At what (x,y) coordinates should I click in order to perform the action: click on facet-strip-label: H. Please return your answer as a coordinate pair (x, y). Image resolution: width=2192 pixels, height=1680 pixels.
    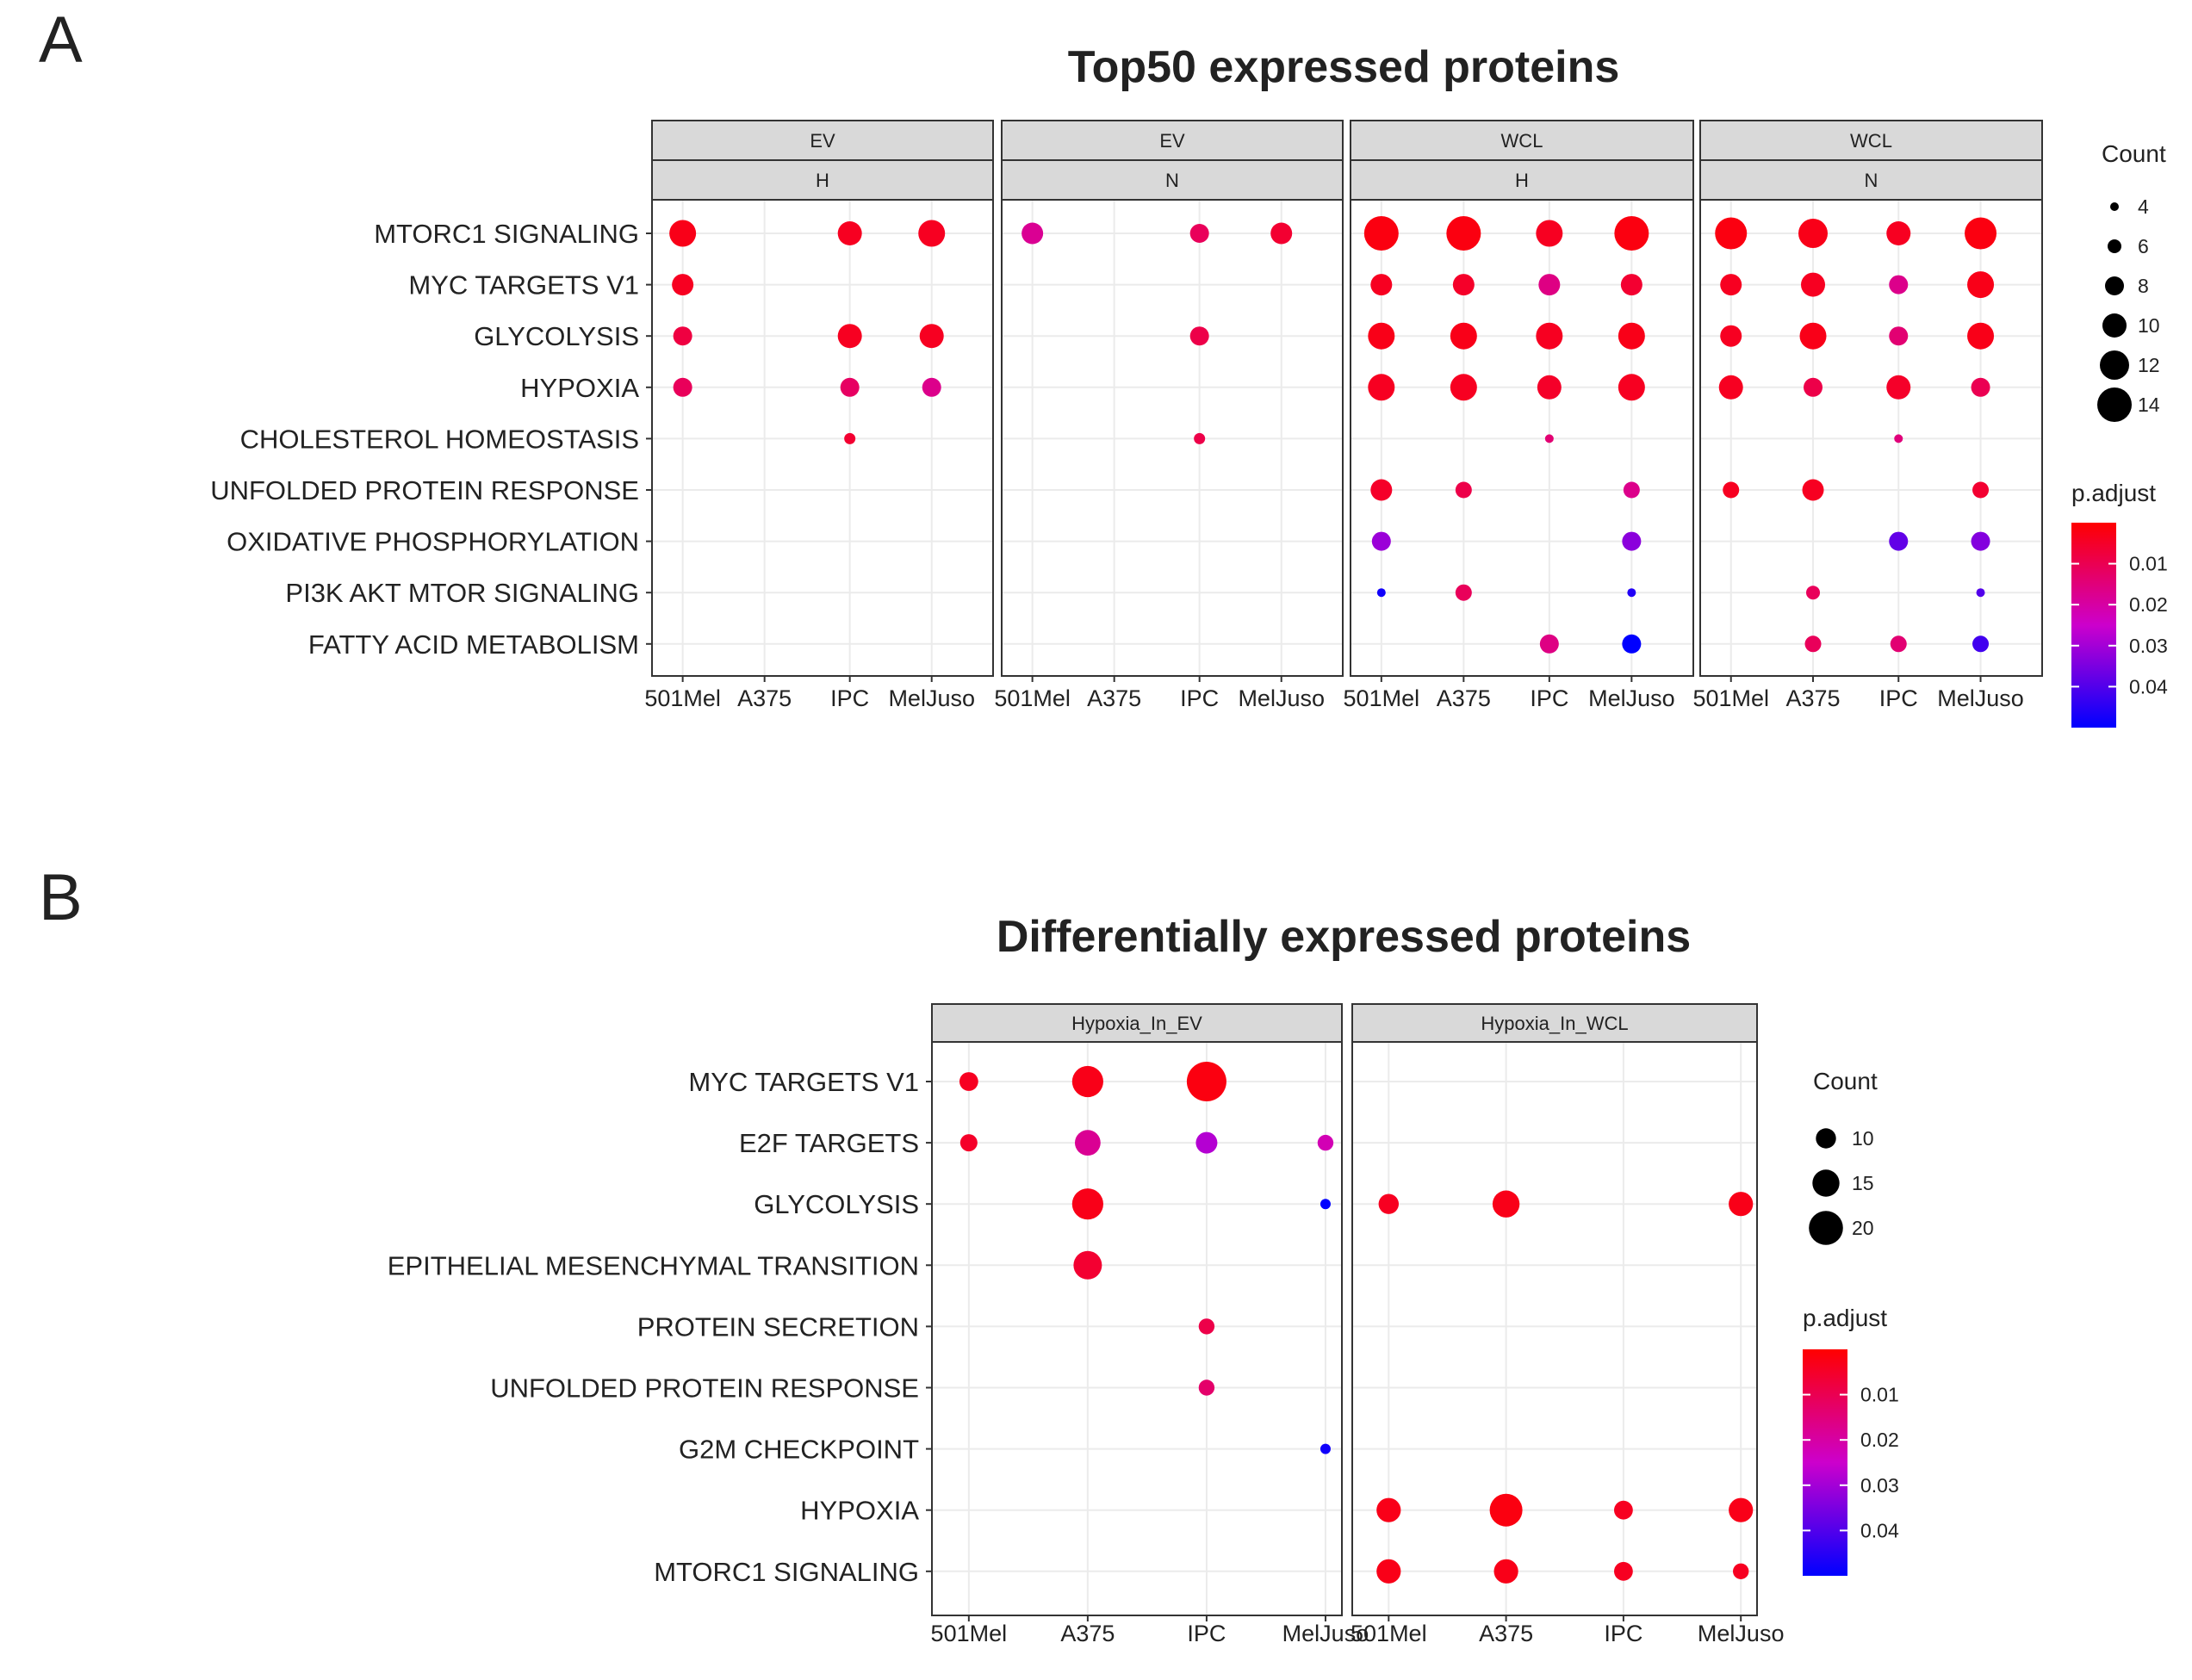
    Looking at the image, I should click on (1522, 181).